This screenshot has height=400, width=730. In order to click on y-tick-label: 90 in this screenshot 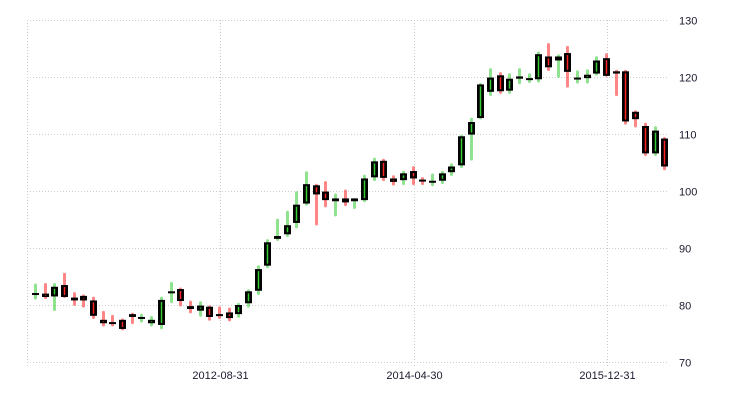, I will do `click(685, 250)`.